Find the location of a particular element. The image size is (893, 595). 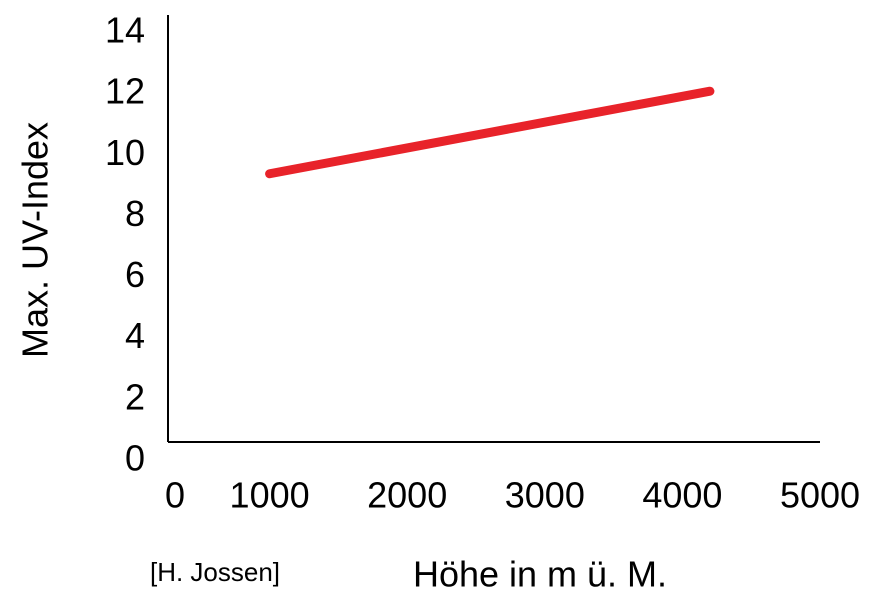

x-tick-label: 5000 is located at coordinates (820, 495).